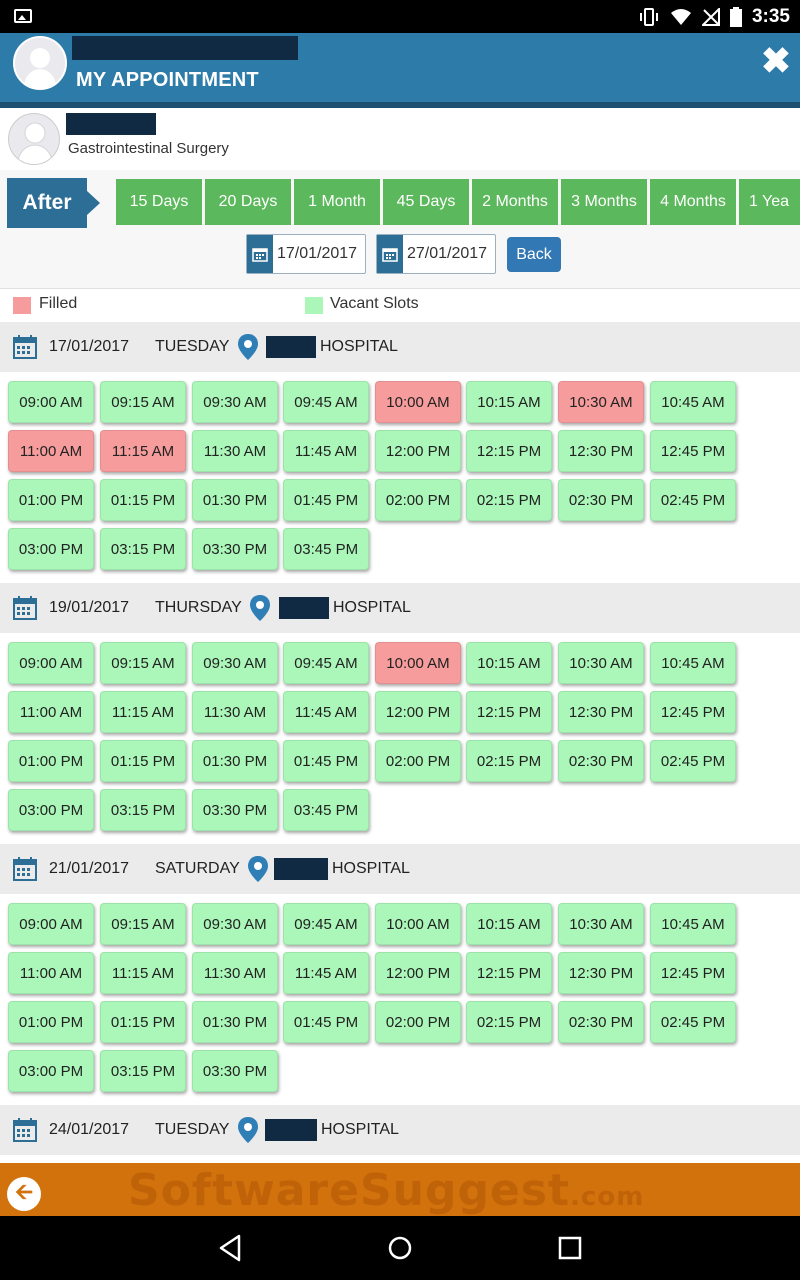  I want to click on from-date-field: 17/01/2017, so click(306, 254).